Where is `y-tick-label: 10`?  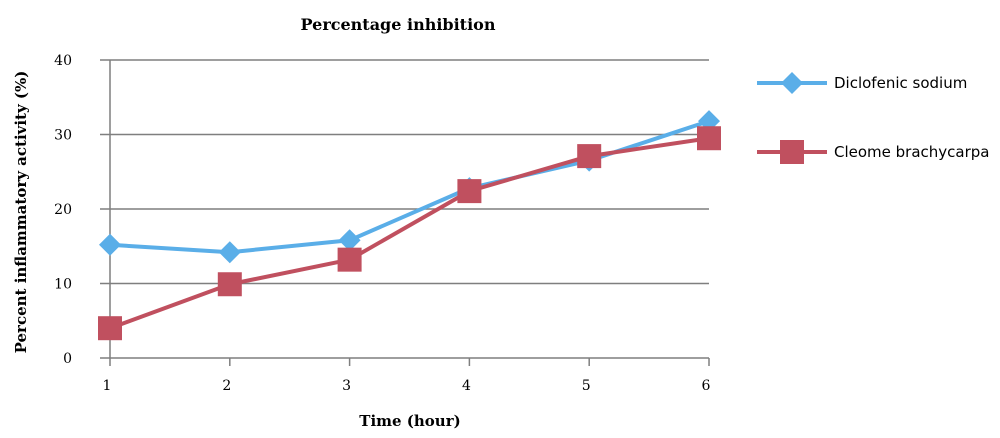
y-tick-label: 10 is located at coordinates (63, 285).